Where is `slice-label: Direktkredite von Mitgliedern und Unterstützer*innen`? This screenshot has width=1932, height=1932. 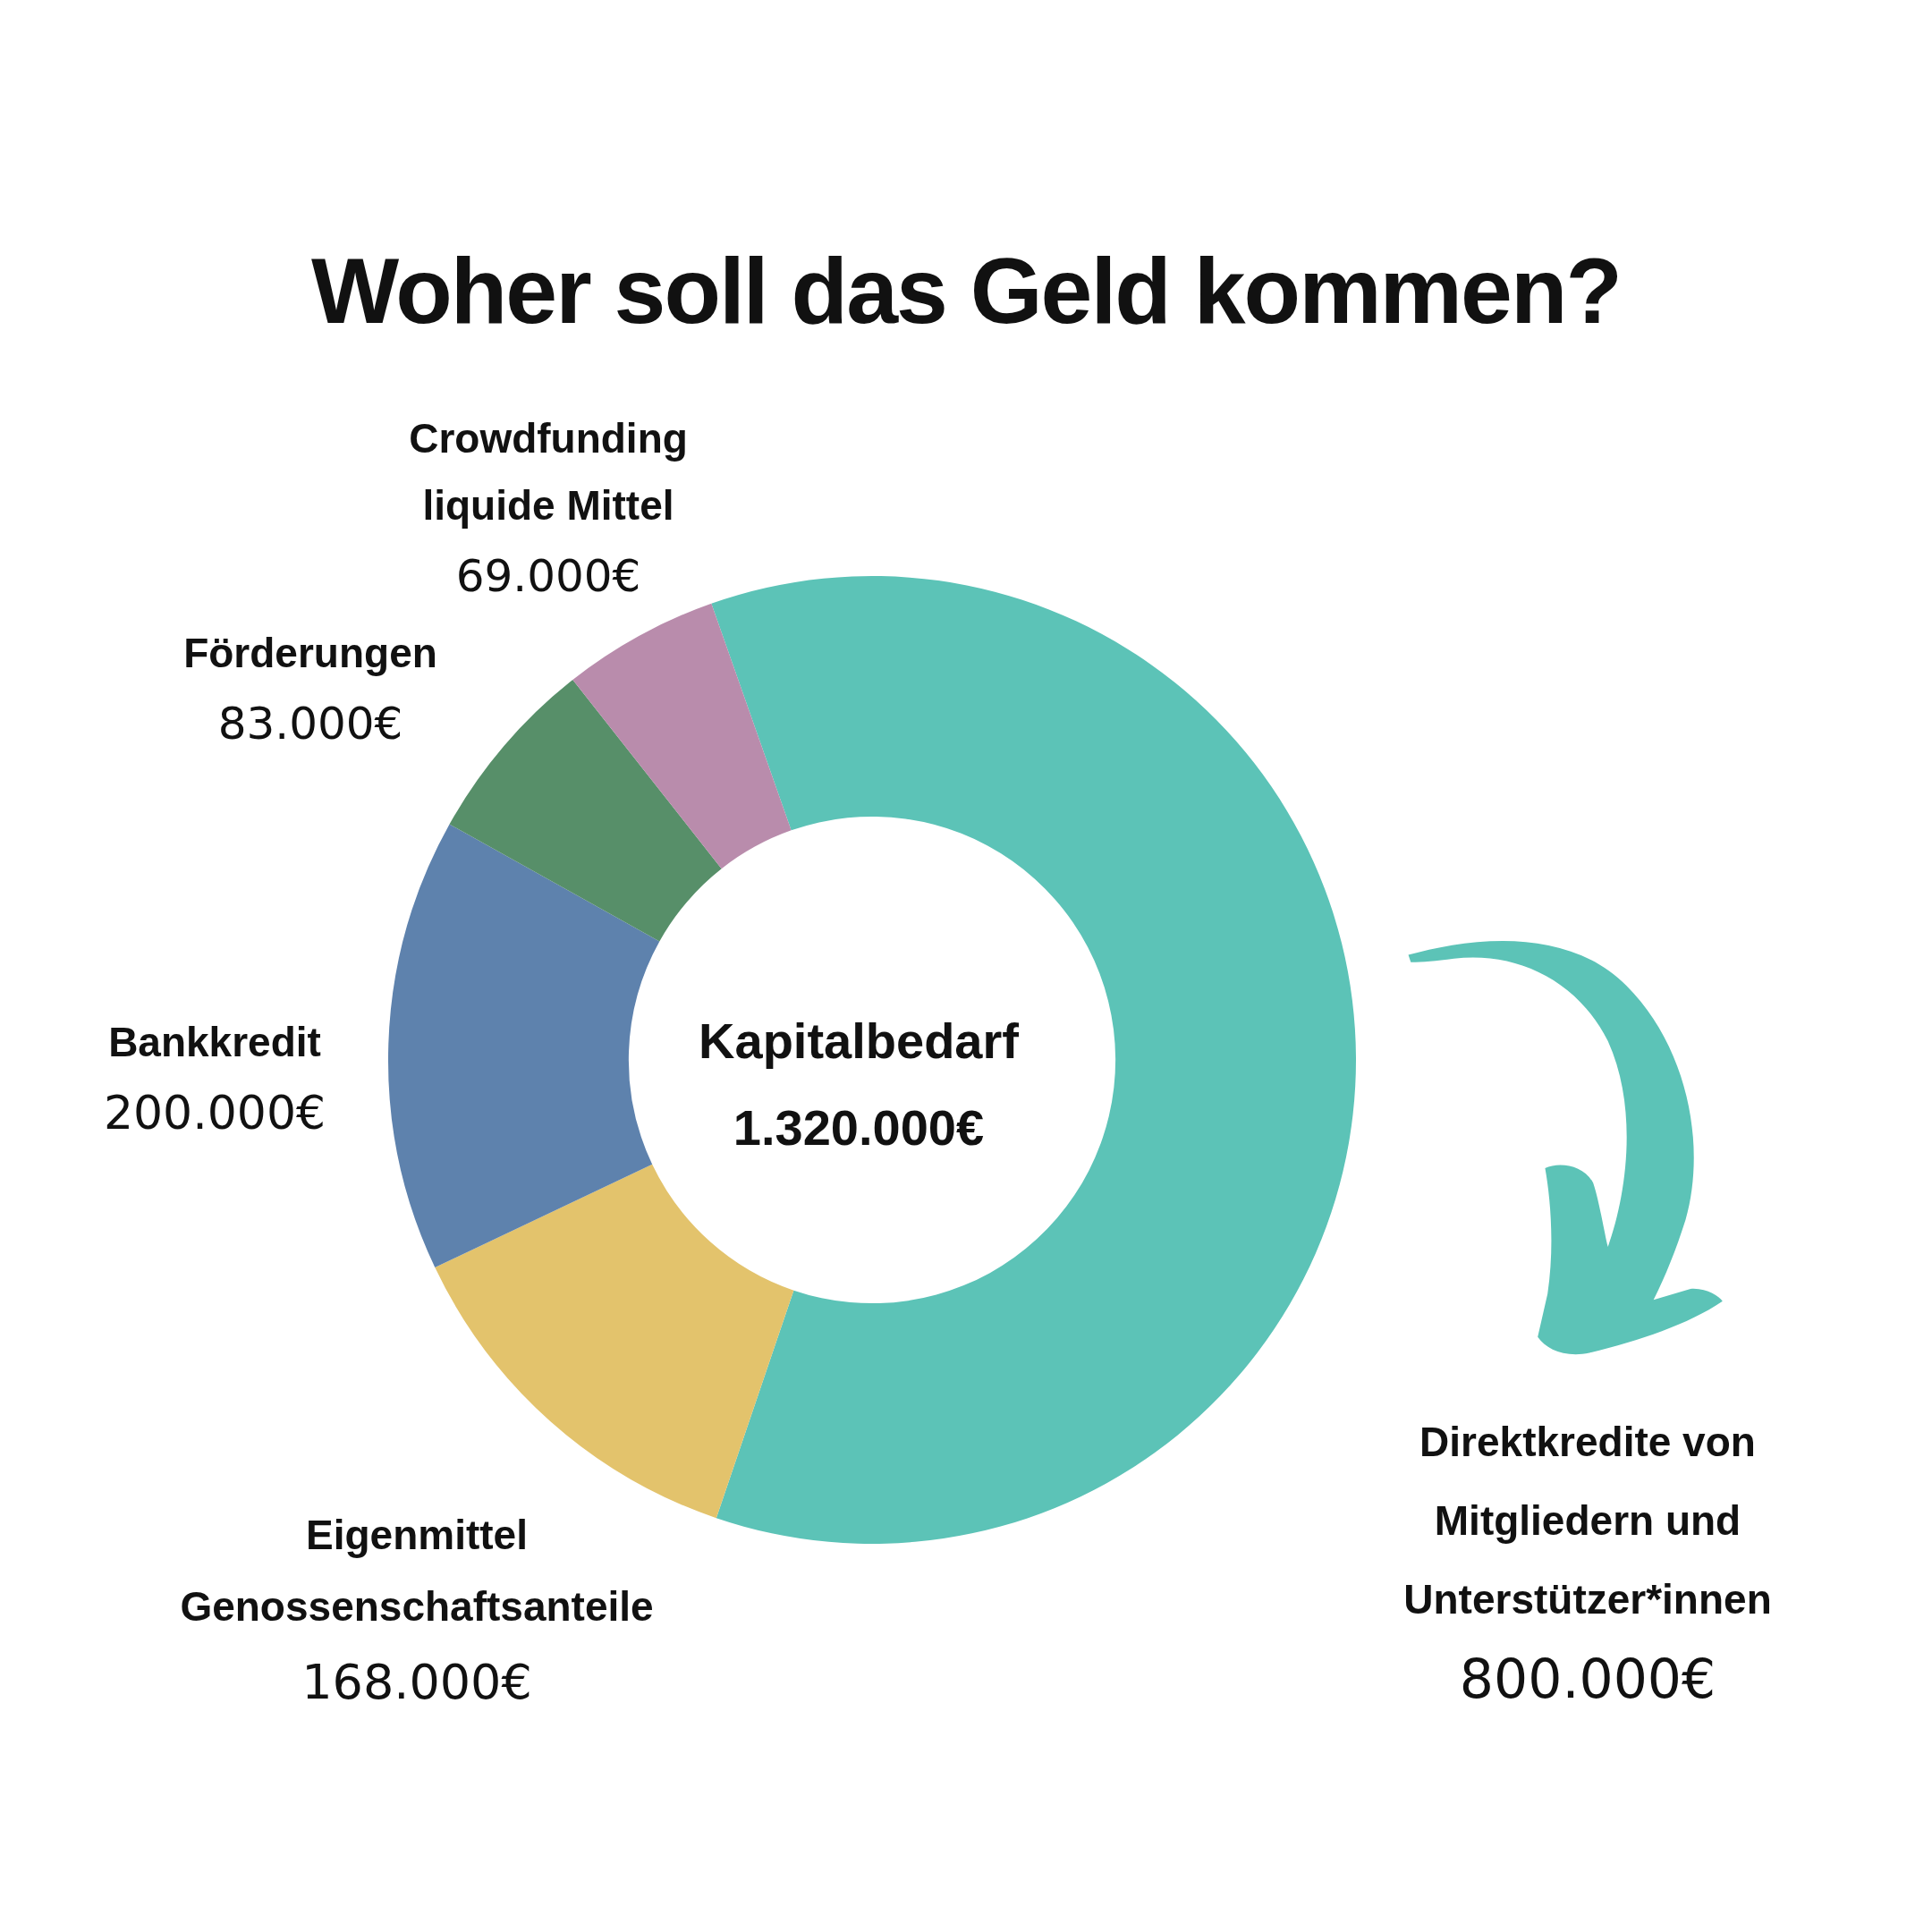 slice-label: Direktkredite von Mitgliedern und Unterstützer*innen is located at coordinates (1587, 1520).